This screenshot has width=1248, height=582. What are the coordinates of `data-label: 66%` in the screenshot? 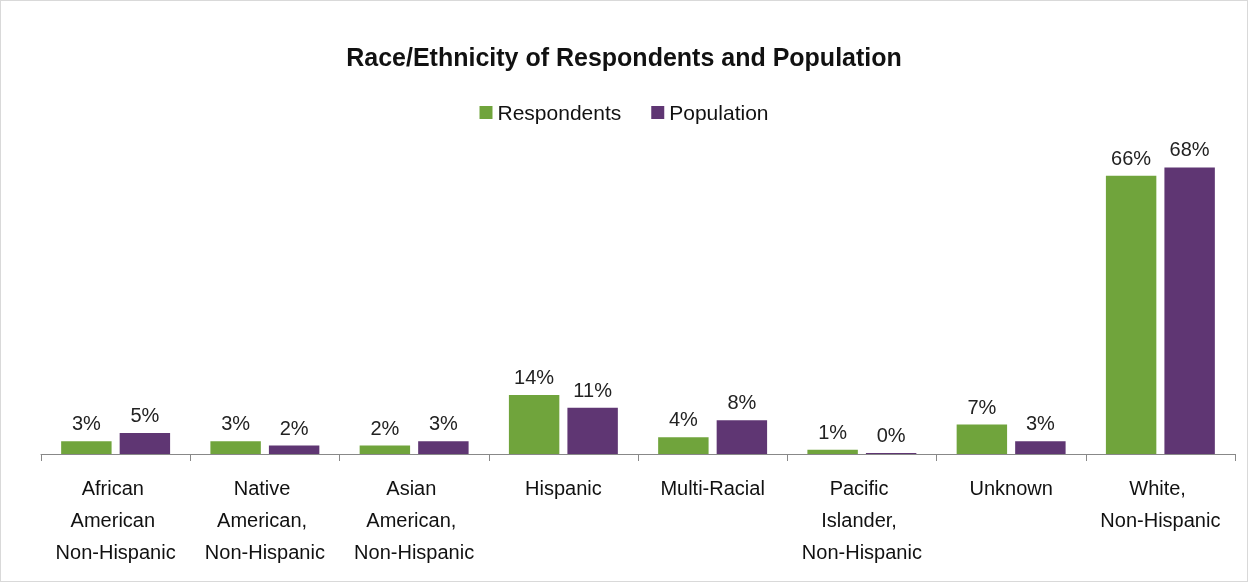 It's located at (1131, 157).